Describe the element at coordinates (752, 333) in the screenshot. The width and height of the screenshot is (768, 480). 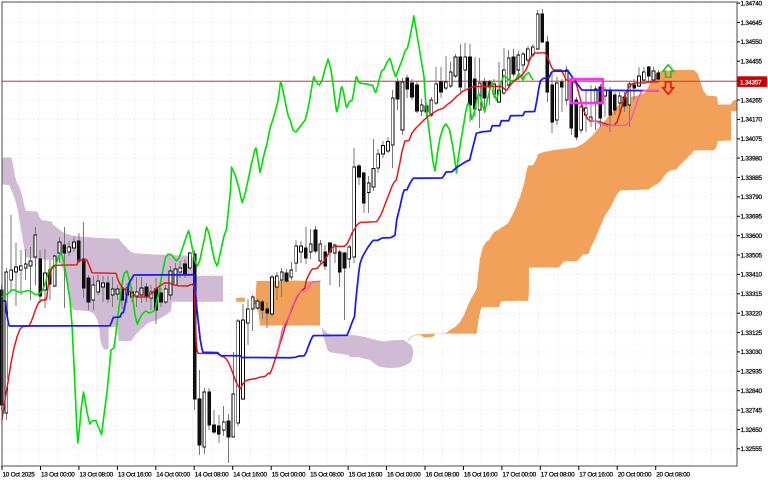
I see `svg-text: 1.33125` at that location.